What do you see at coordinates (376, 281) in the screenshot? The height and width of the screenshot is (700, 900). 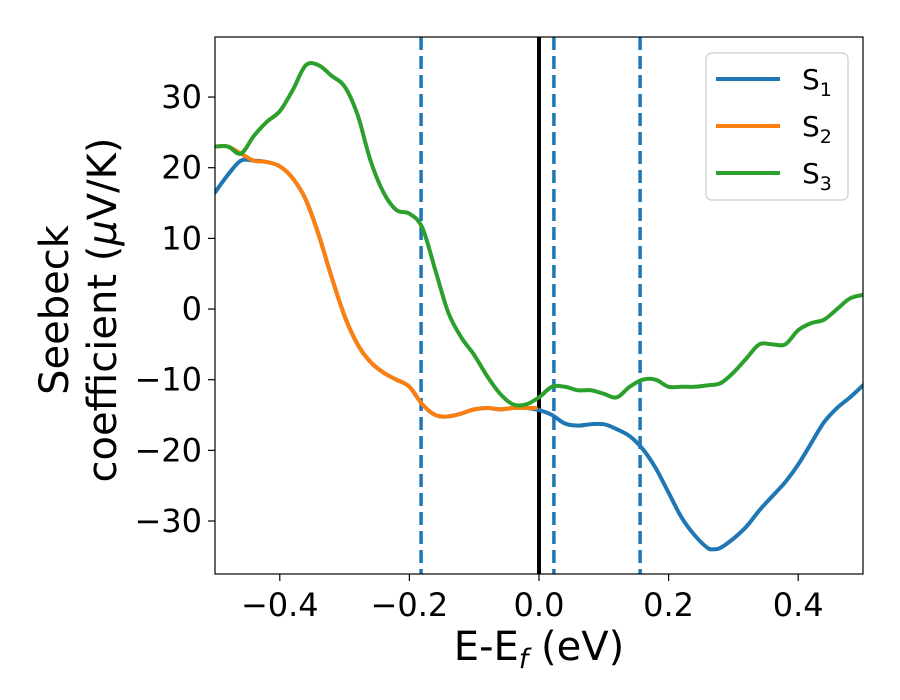 I see `series-line-s2` at bounding box center [376, 281].